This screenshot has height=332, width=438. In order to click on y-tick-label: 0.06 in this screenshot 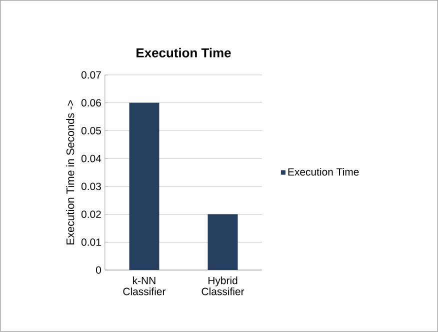, I will do `click(91, 103)`.